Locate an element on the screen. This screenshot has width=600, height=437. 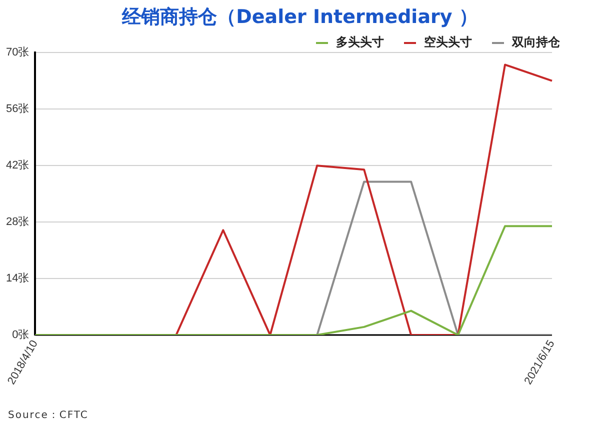
y-tick-label: 56张 is located at coordinates (18, 109).